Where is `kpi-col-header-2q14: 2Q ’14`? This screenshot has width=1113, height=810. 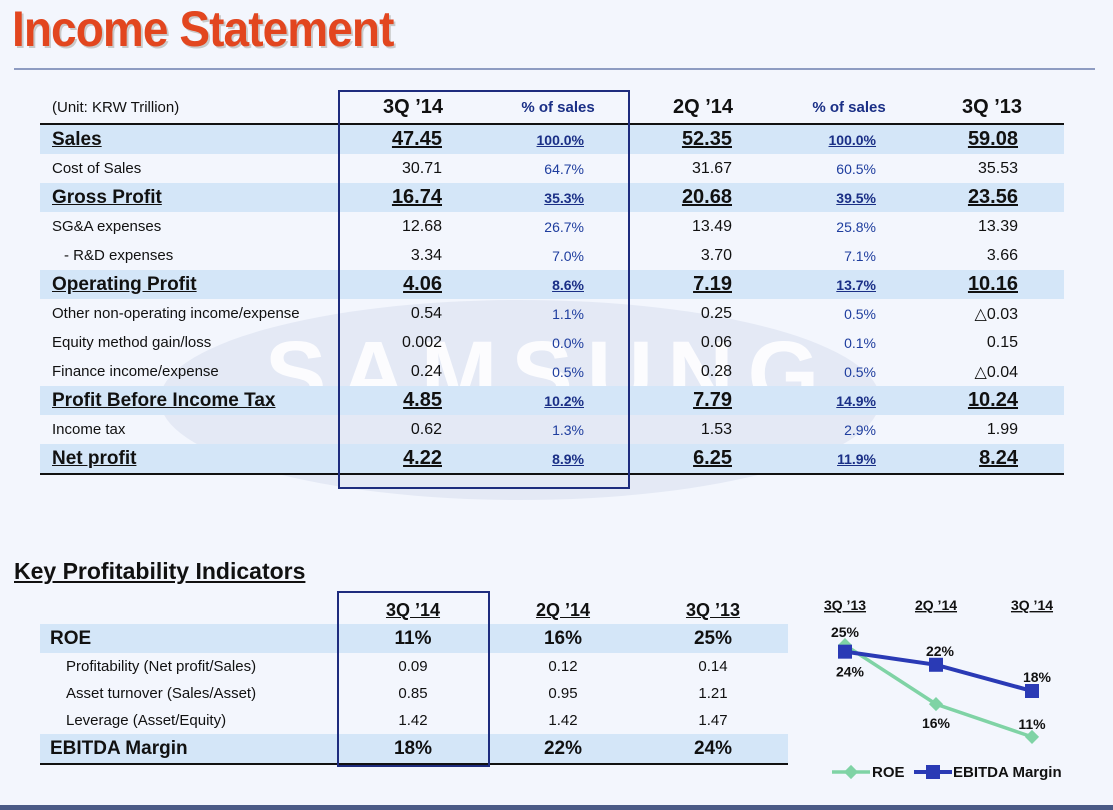
kpi-col-header-2q14: 2Q ’14 is located at coordinates (563, 610).